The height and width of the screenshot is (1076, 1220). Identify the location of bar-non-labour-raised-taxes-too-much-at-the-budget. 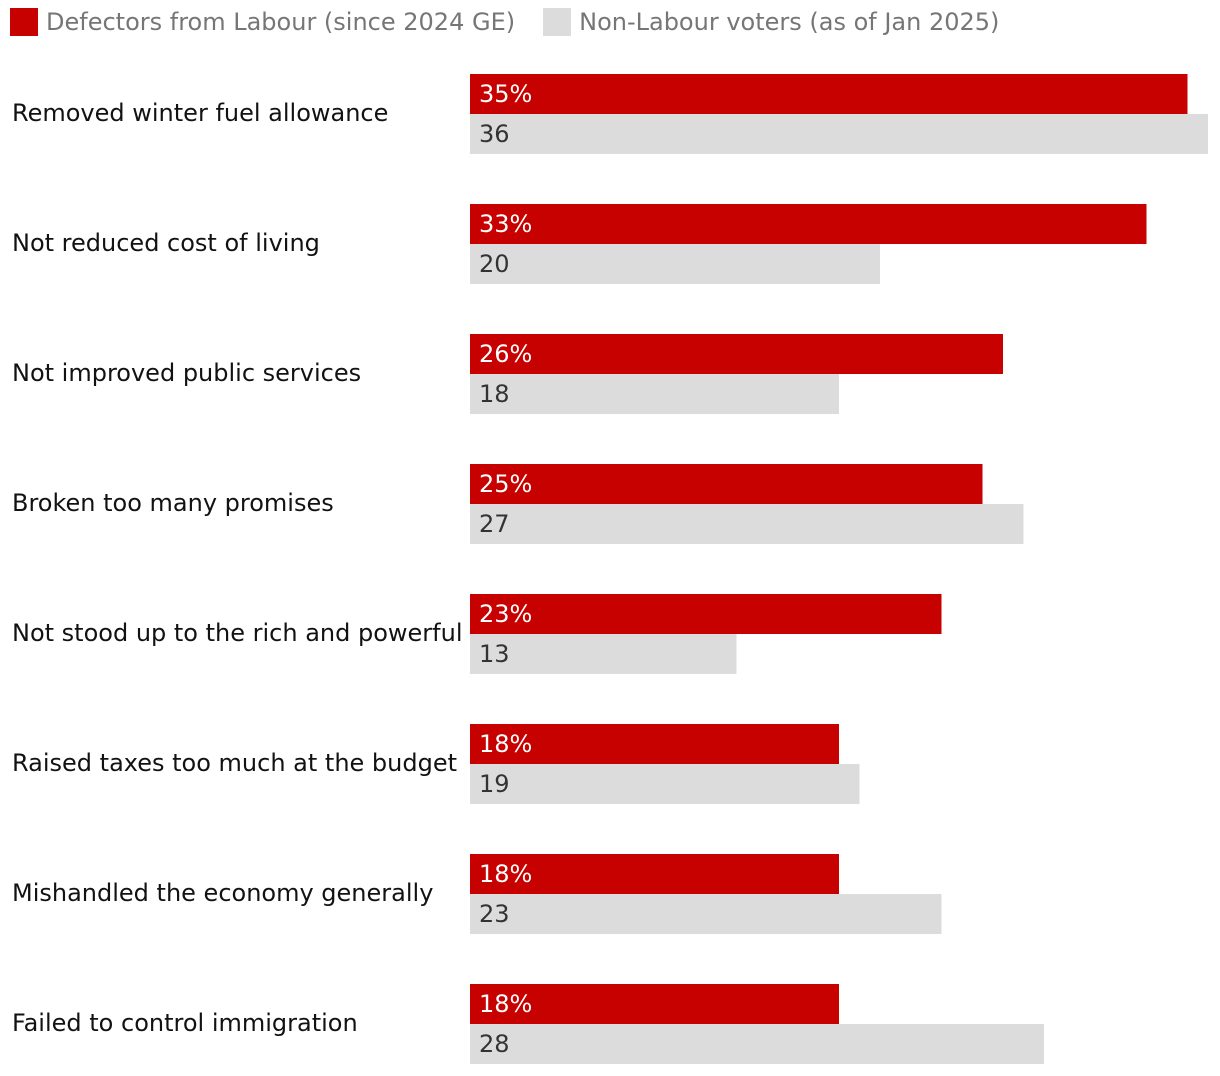
(665, 784).